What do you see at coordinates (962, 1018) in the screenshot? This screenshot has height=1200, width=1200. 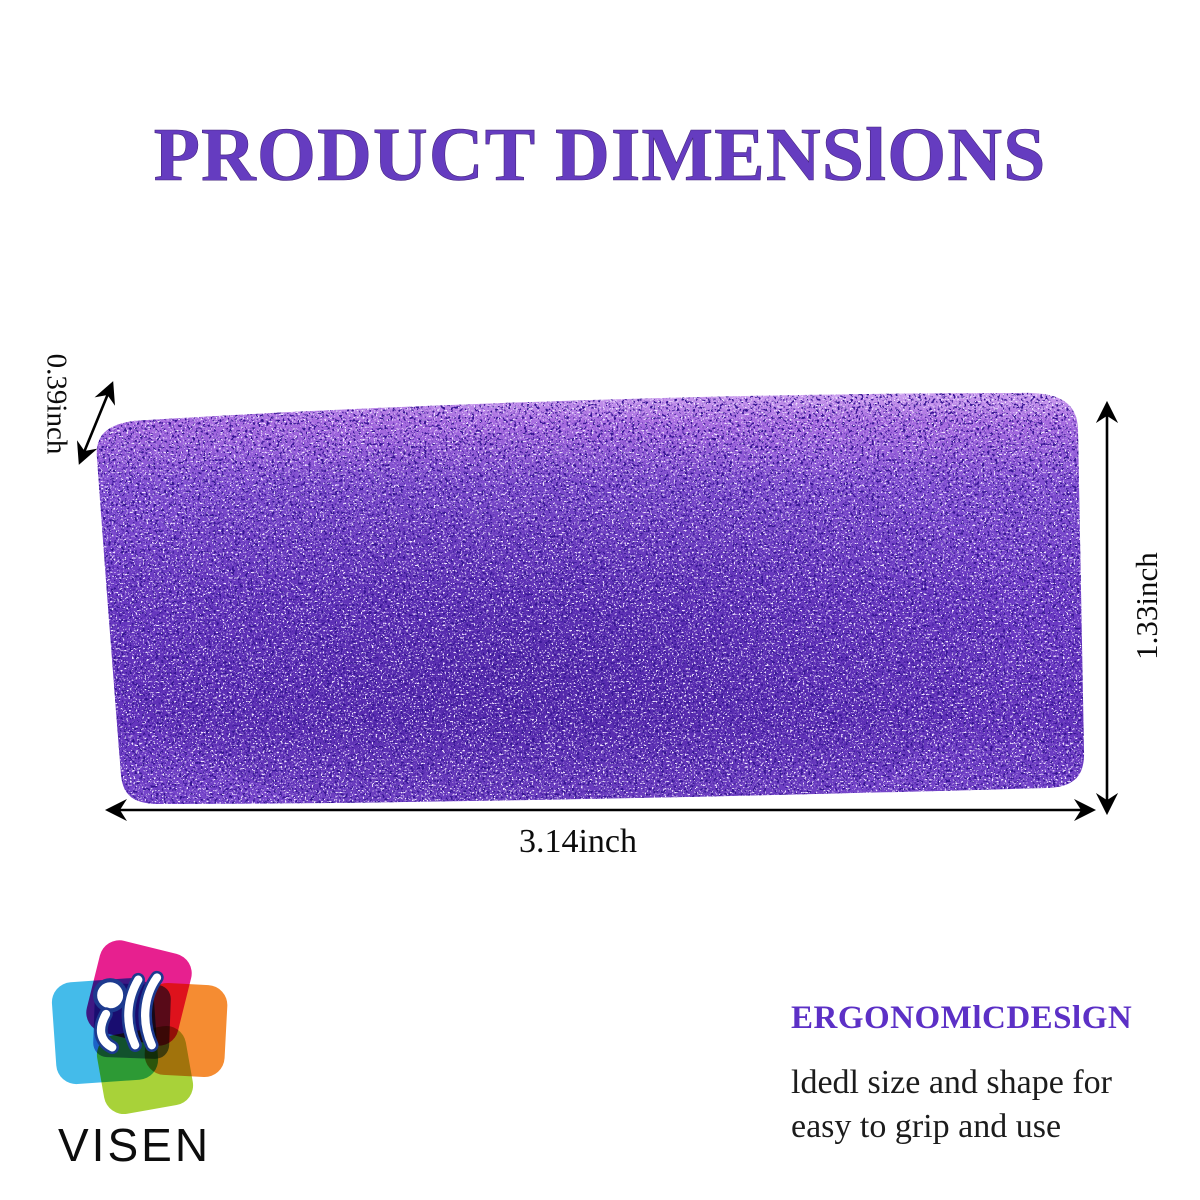 I see `feature-heading: ERGONOMlCDESlGN` at bounding box center [962, 1018].